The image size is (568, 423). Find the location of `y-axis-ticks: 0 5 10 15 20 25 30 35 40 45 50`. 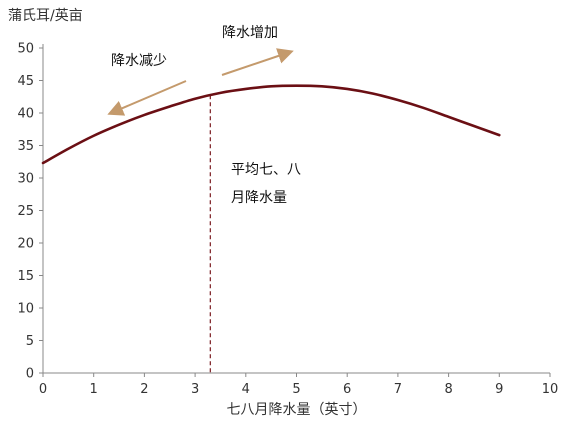

y-axis-ticks: 0 5 10 15 20 25 30 35 40 45 50 is located at coordinates (30, 212).